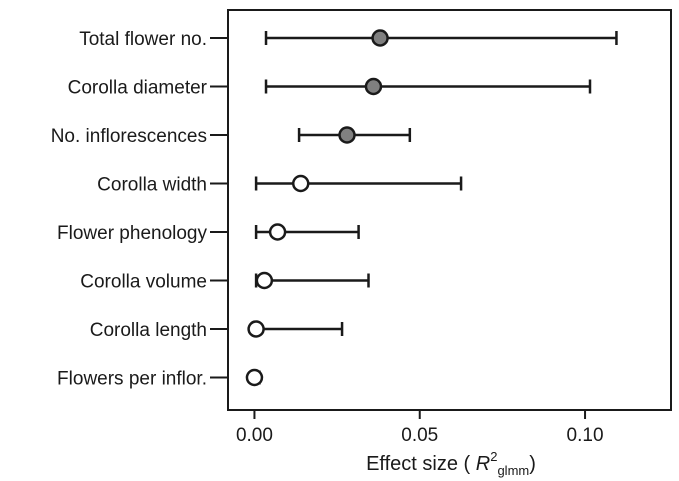 This screenshot has height=481, width=679. What do you see at coordinates (132, 233) in the screenshot?
I see `category-label: Flower phenology` at bounding box center [132, 233].